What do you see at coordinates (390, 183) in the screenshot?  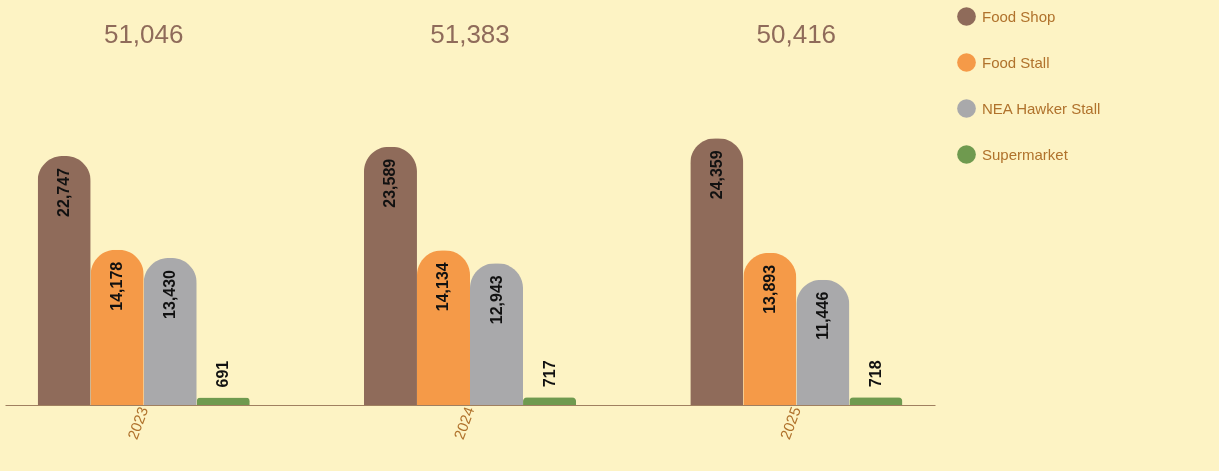 I see `data-label: 23,589` at bounding box center [390, 183].